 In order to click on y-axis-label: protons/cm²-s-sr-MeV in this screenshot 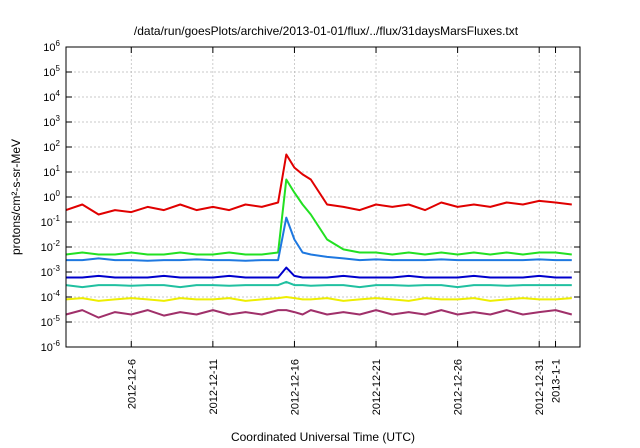, I will do `click(16, 197)`.